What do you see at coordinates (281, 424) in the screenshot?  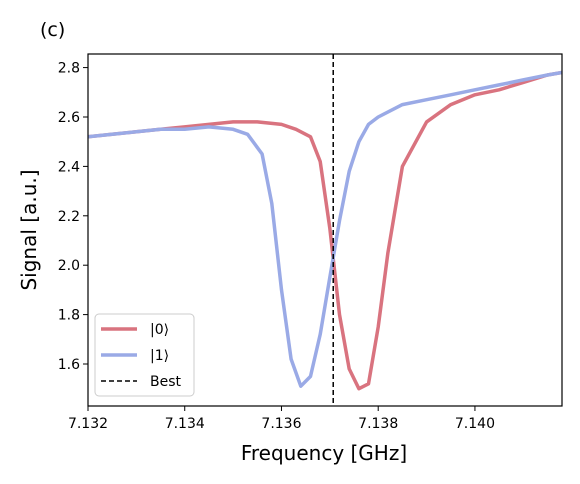 I see `x-tick-label: 7.136` at bounding box center [281, 424].